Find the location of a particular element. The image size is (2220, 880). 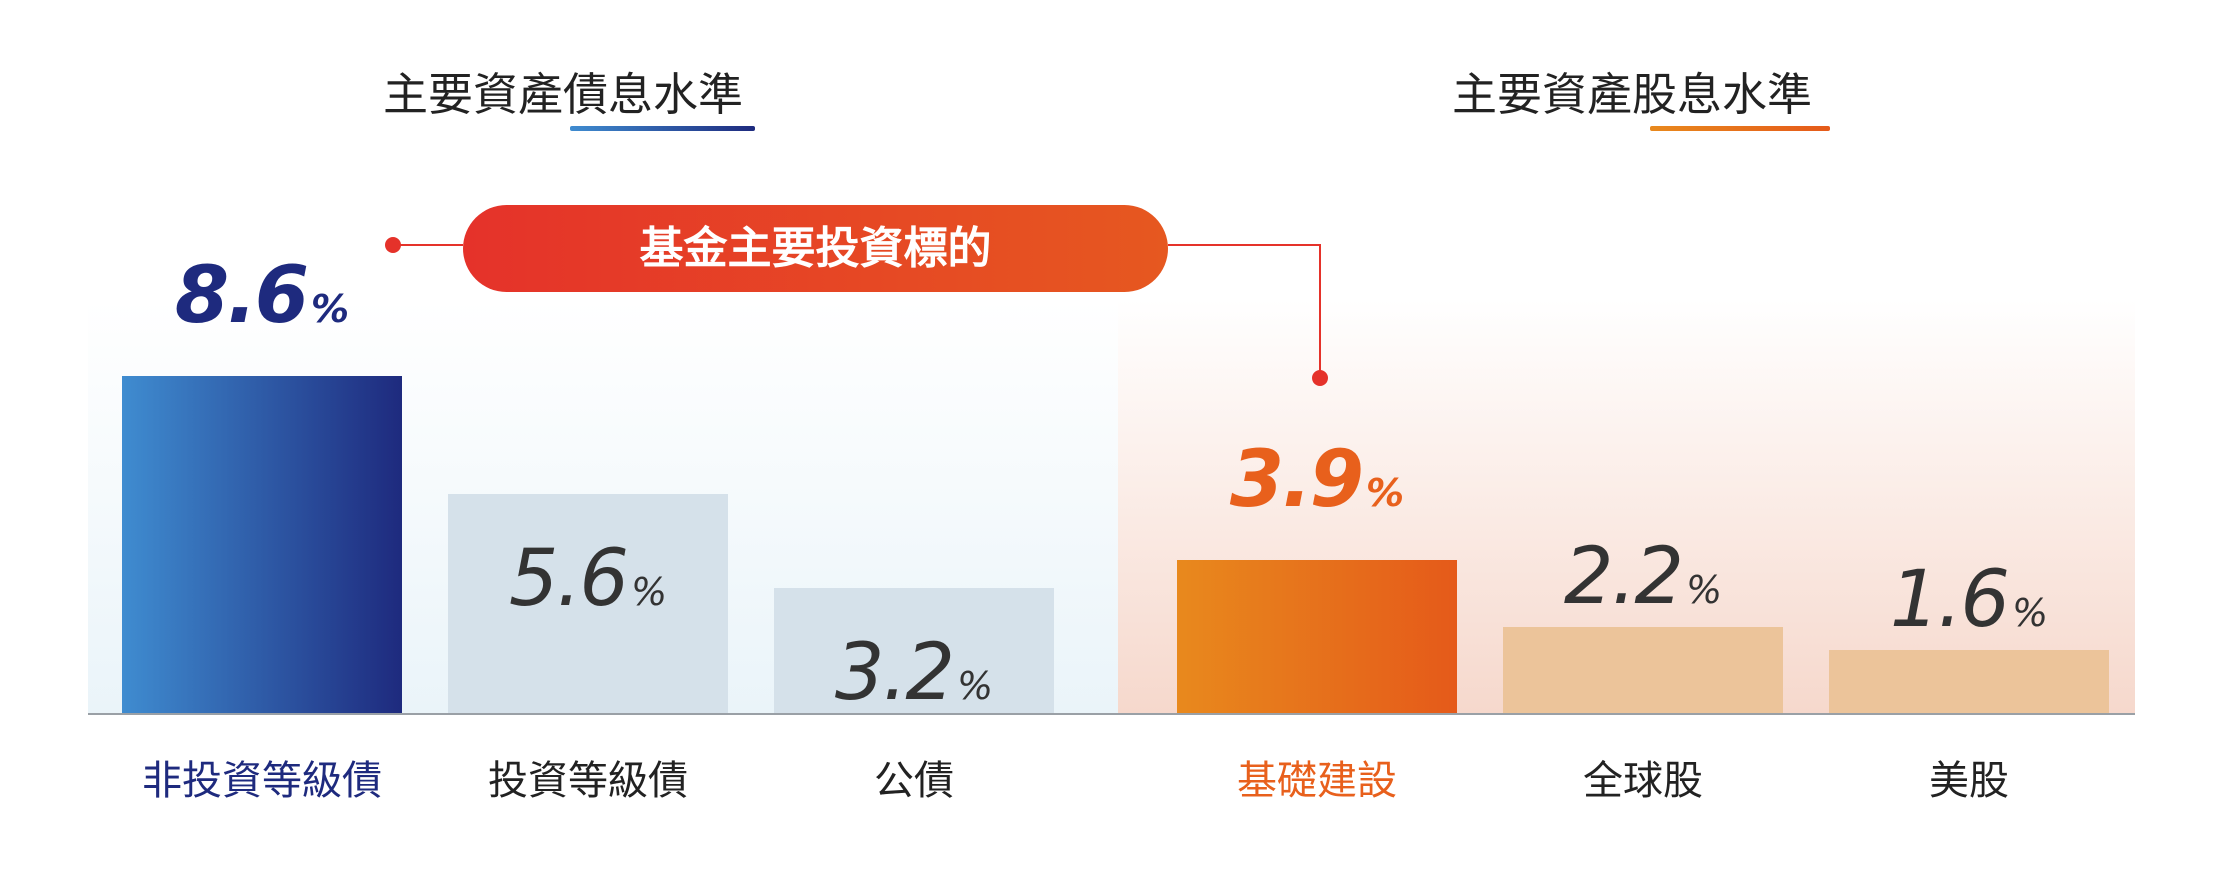

value-label: 5.6% is located at coordinates (588, 579).